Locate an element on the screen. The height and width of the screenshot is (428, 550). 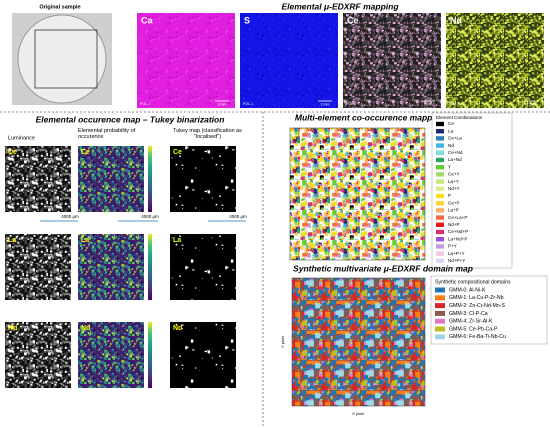
legend-label: La+P+Y is located at coordinates (456, 253).